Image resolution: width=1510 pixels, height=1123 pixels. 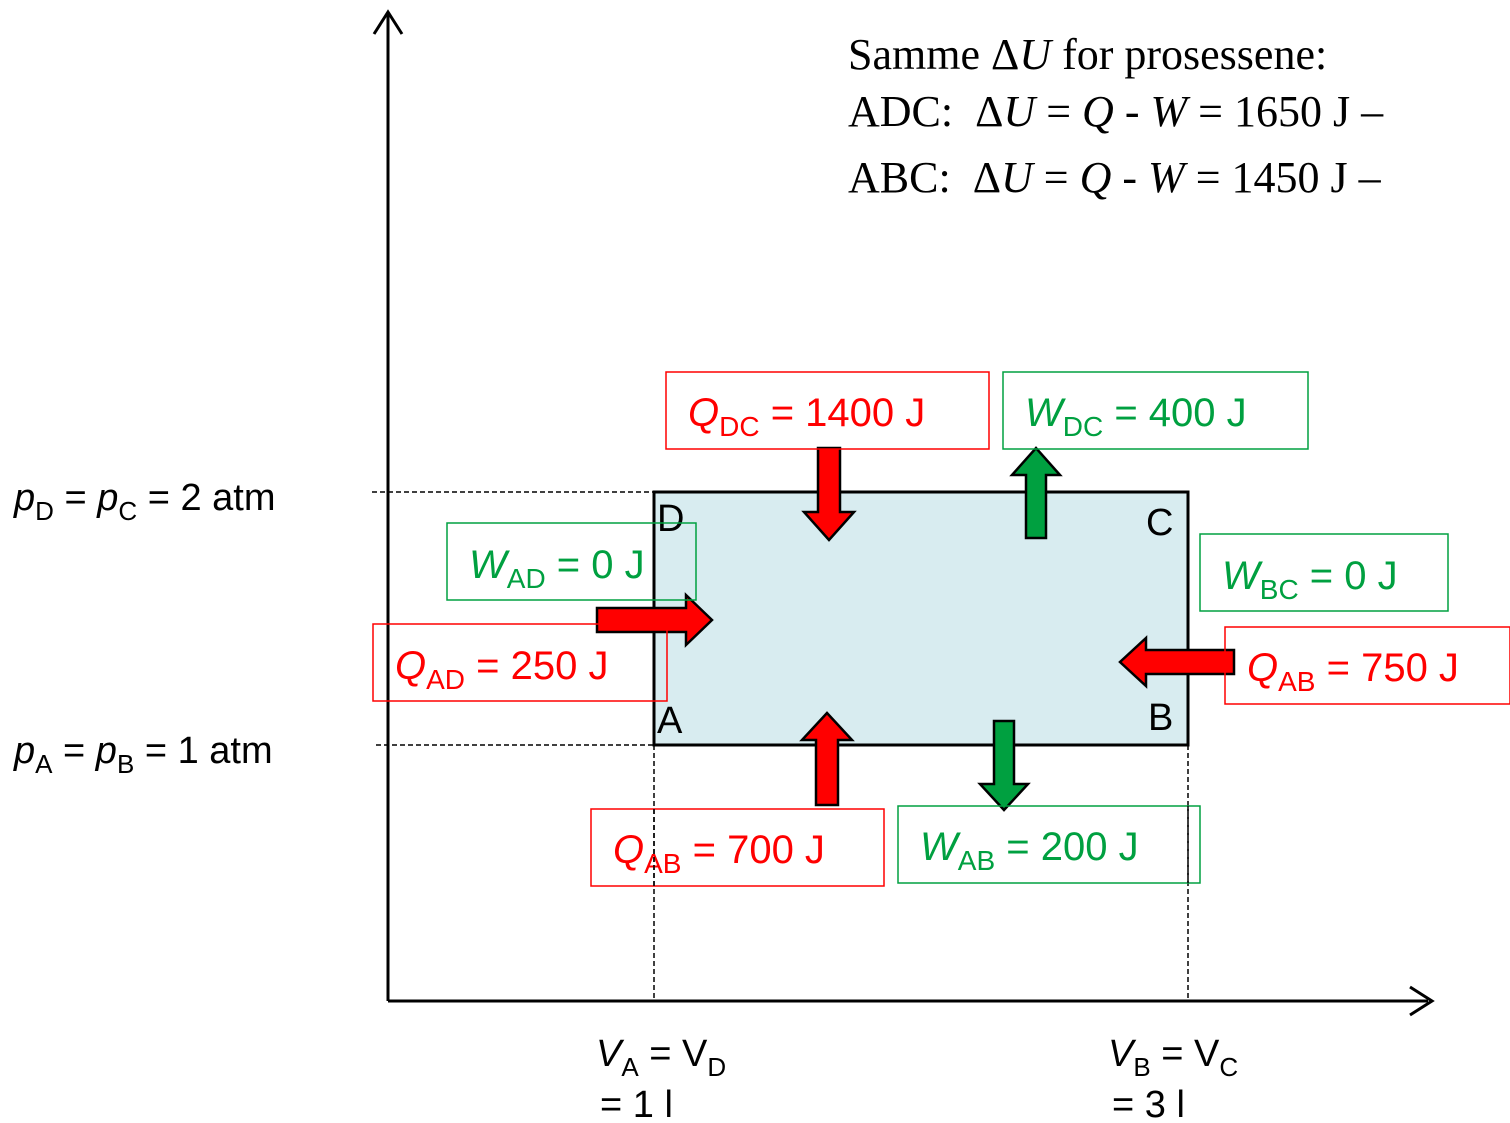 I want to click on process-region, so click(x=921, y=618).